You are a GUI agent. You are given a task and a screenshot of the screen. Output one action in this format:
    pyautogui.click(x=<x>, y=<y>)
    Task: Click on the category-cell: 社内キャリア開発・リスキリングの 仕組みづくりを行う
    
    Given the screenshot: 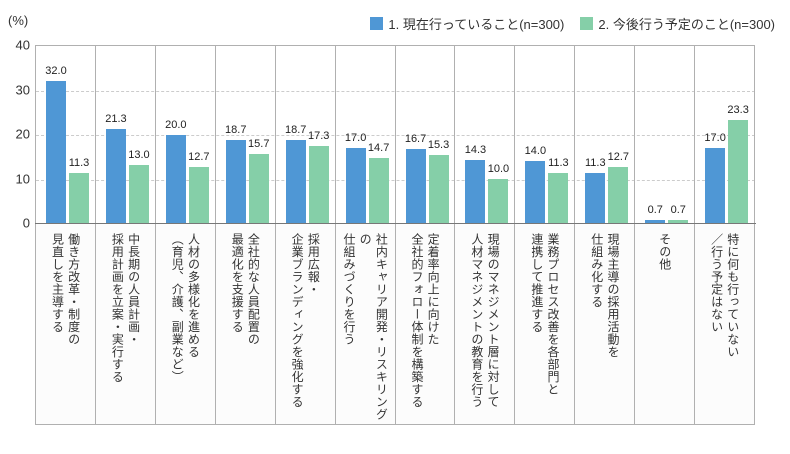 What is the action you would take?
    pyautogui.click(x=366, y=324)
    